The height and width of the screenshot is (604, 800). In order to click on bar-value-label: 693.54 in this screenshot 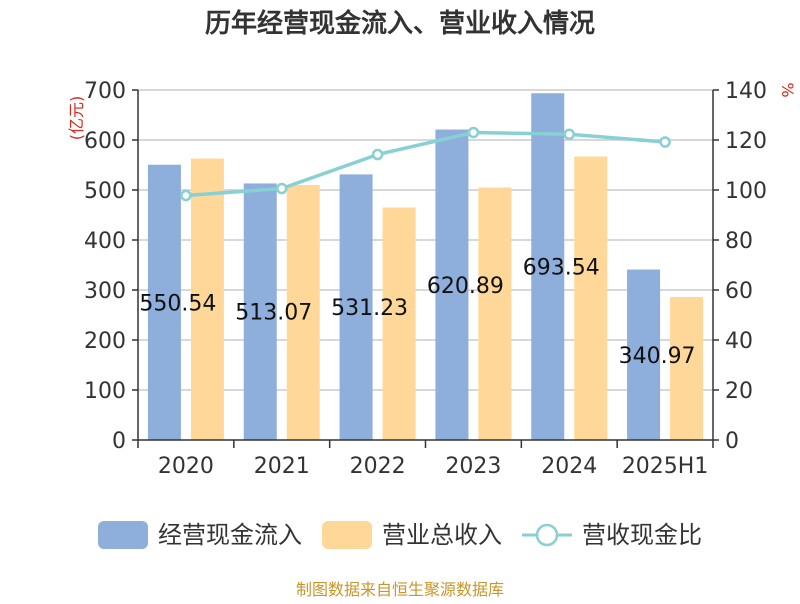, I will do `click(561, 268)`.